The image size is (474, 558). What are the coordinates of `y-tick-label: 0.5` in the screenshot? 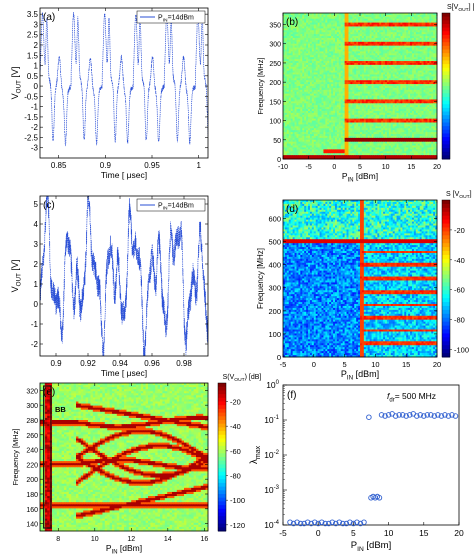 It's located at (33, 76).